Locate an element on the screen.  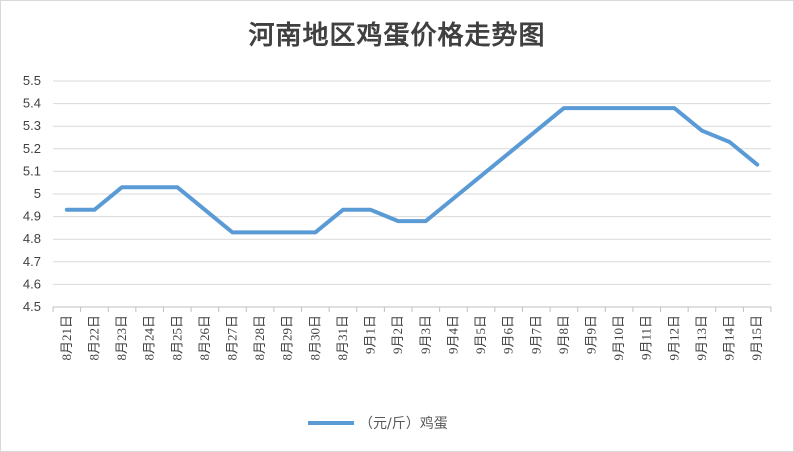
x-tick-label: 8月24日 is located at coordinates (149, 338).